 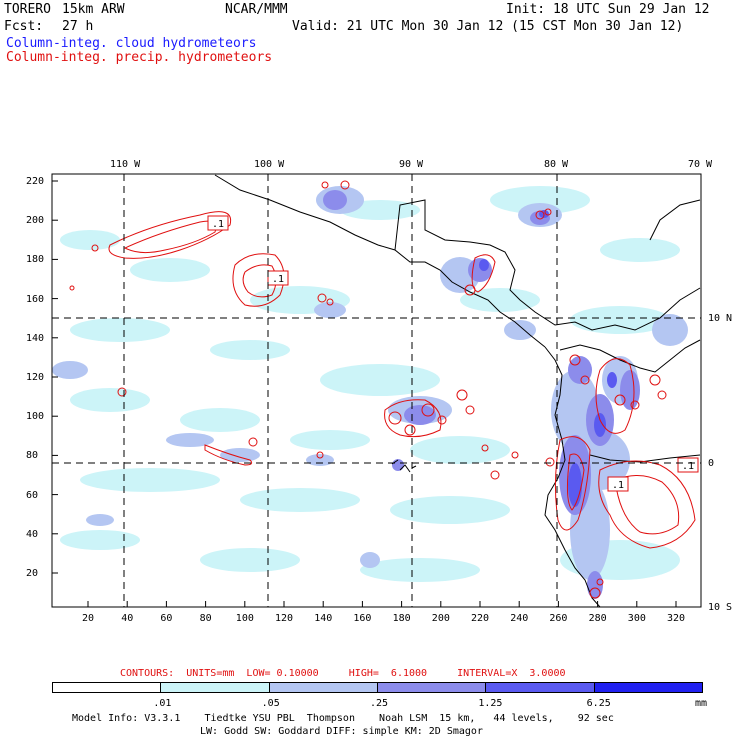 I want to click on colorbar-label: 6.25, so click(x=598, y=703).